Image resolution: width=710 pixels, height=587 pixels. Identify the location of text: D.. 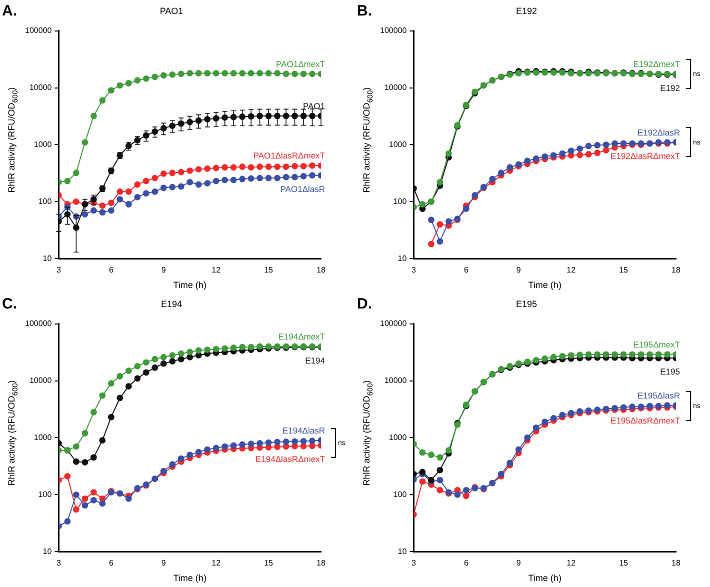
(364, 304).